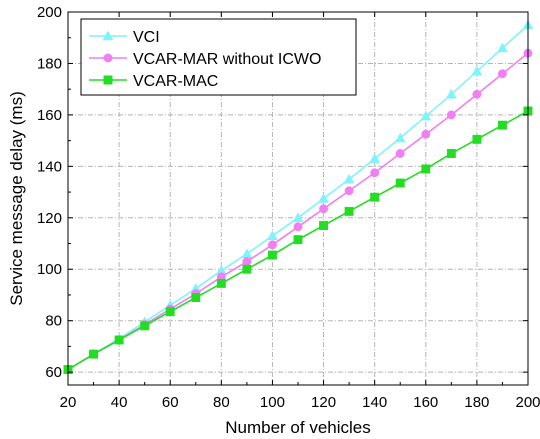 This screenshot has width=540, height=439. I want to click on y-axis-title: Service message delay (ms), so click(16, 198).